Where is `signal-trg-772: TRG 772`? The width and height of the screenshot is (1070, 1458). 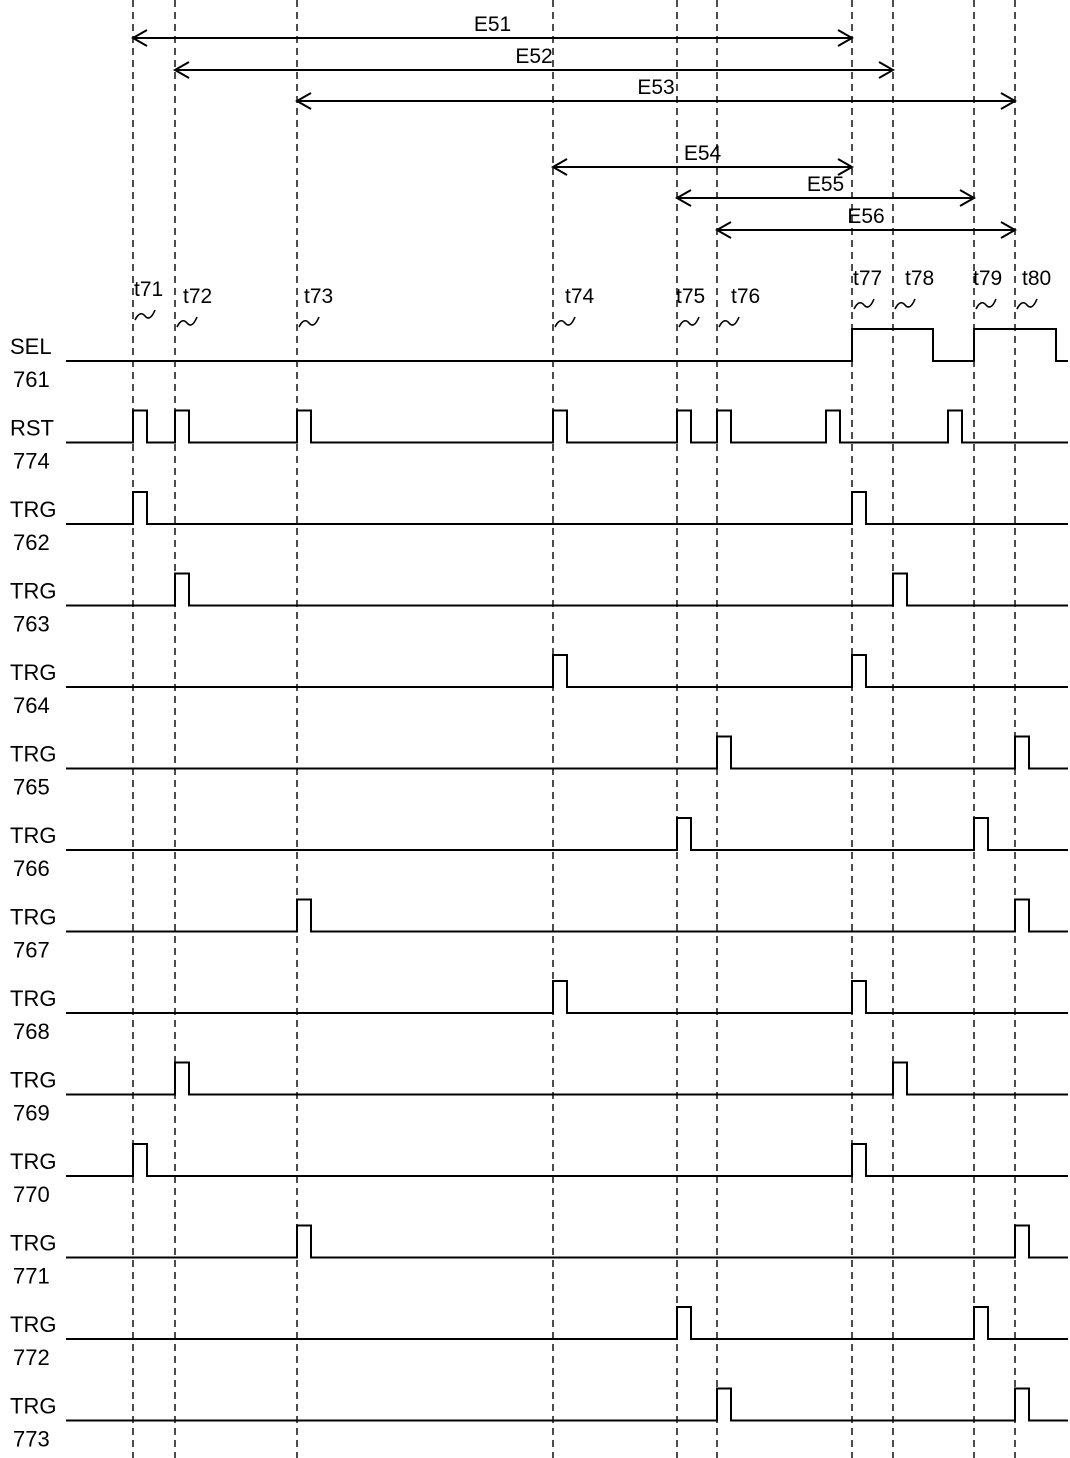 signal-trg-772: TRG 772 is located at coordinates (539, 1338).